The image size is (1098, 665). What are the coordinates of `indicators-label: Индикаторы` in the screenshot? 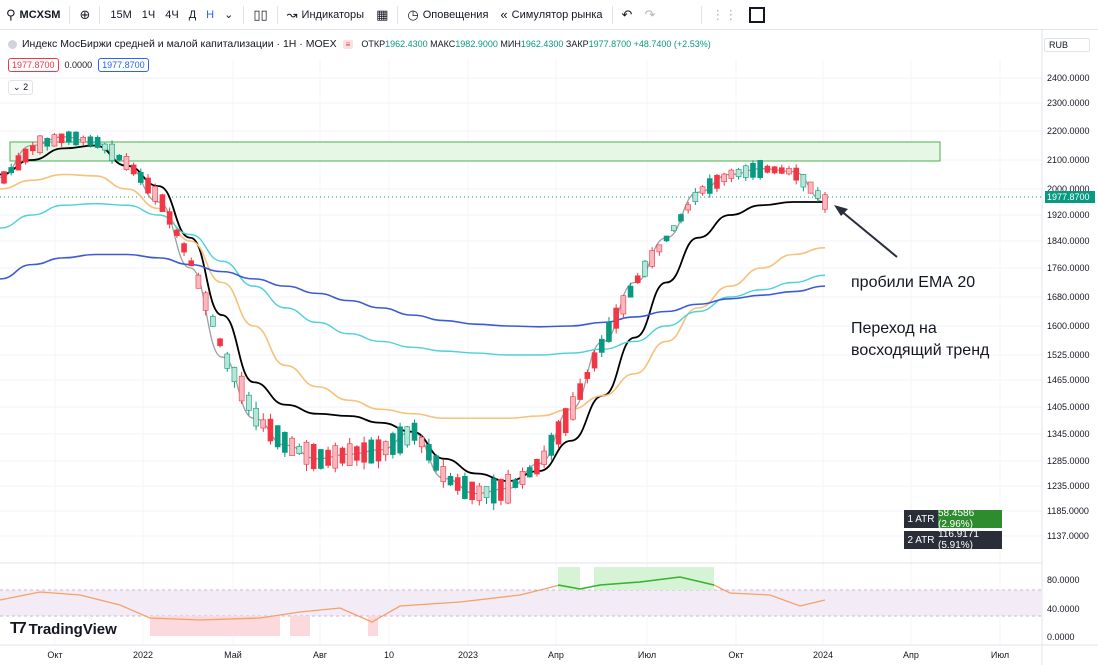 It's located at (333, 14).